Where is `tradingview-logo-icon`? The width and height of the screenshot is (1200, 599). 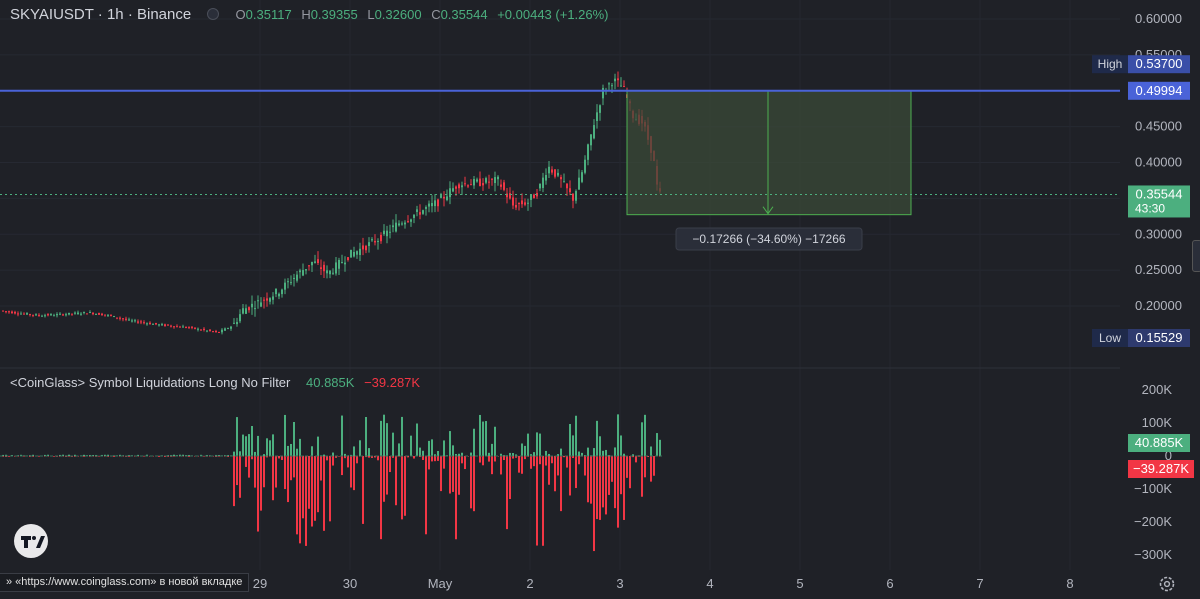 tradingview-logo-icon is located at coordinates (31, 541).